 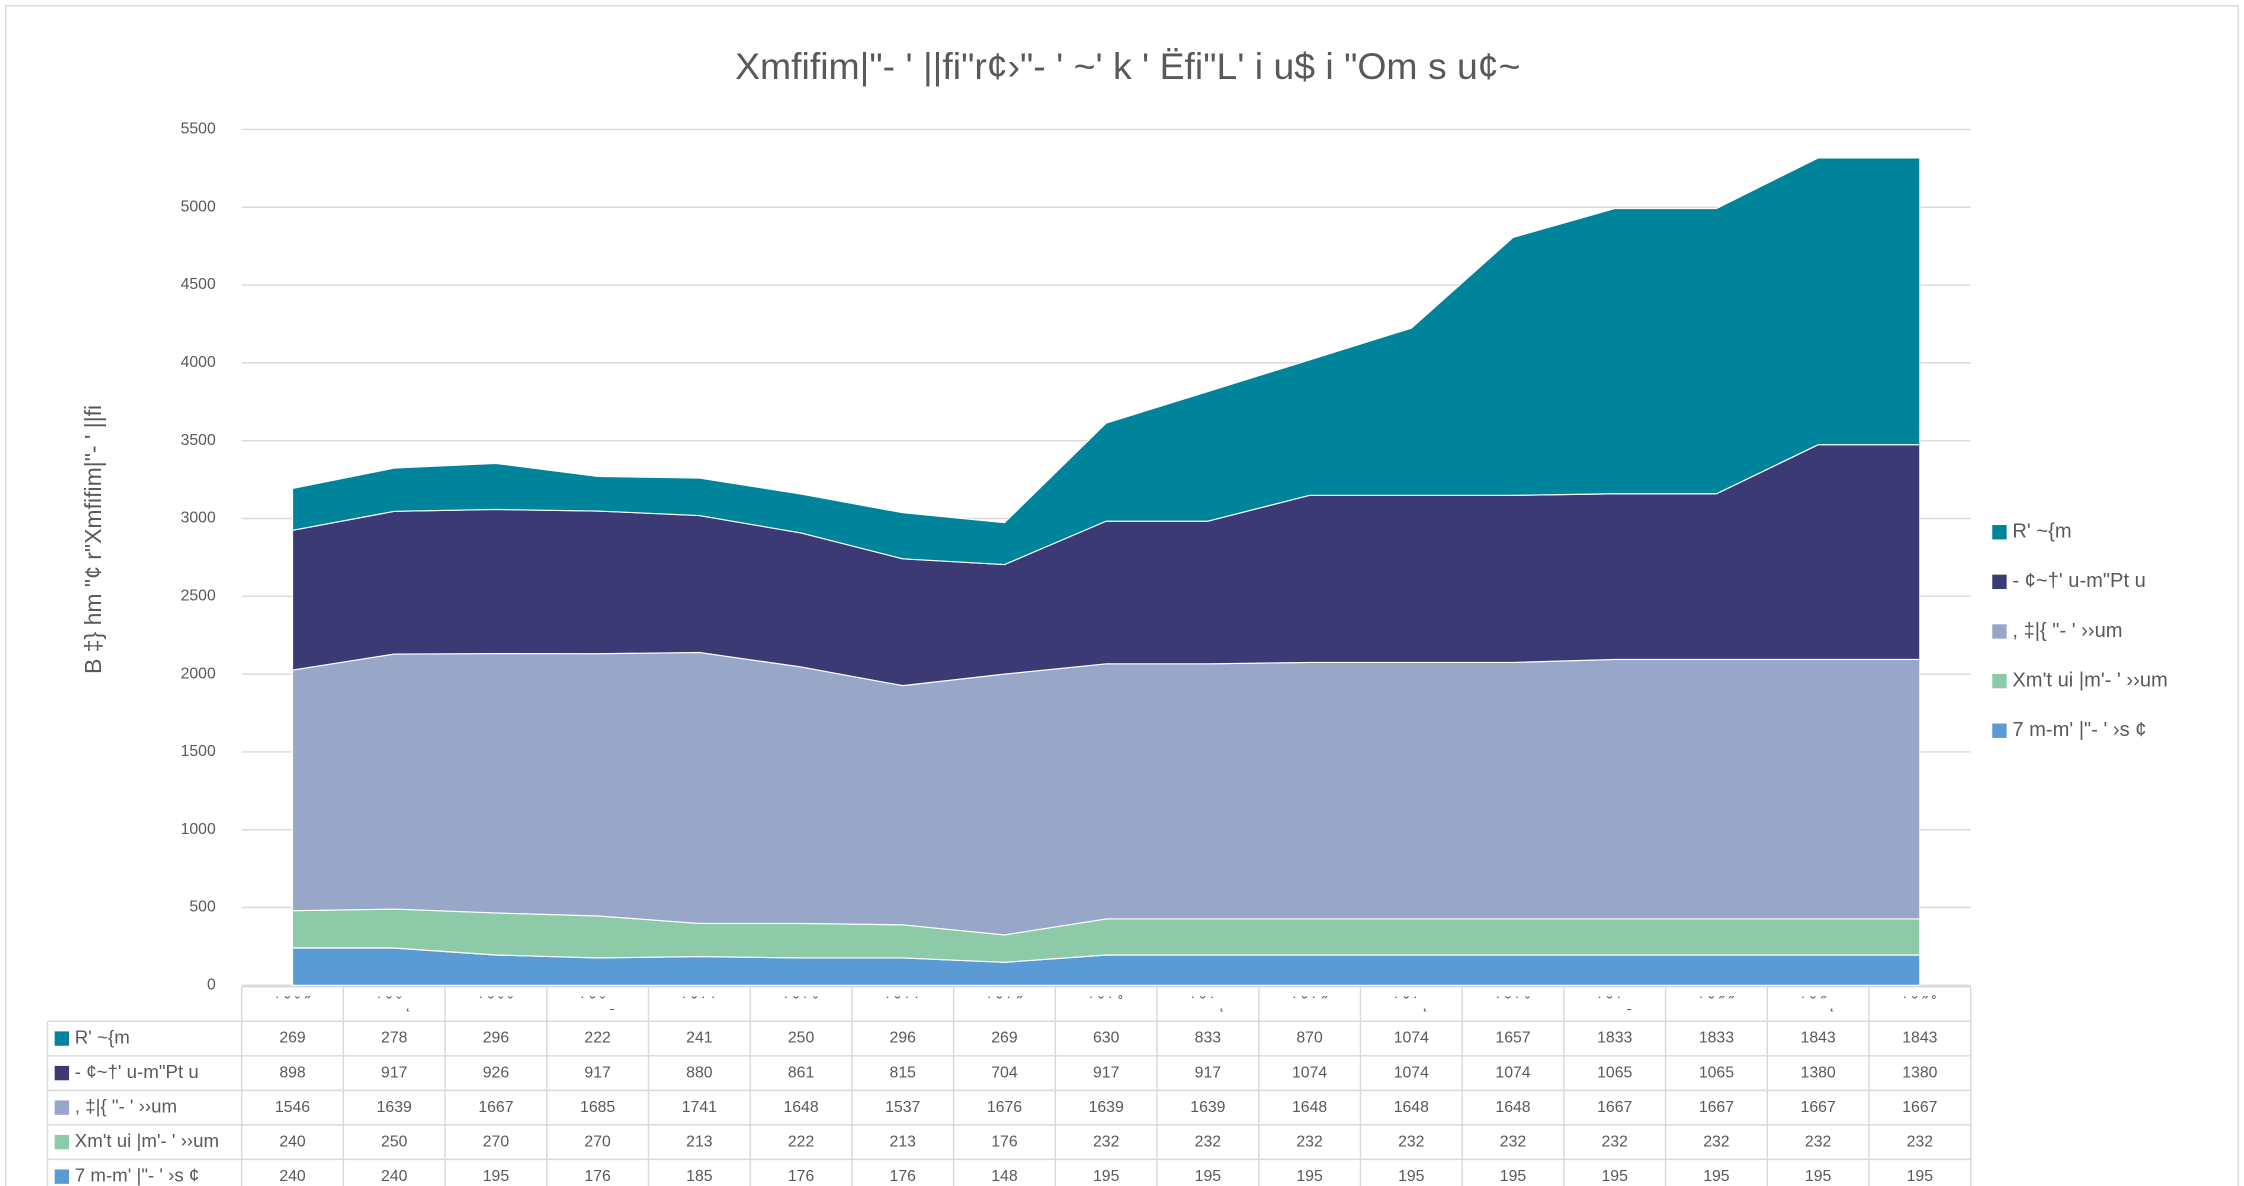 I want to click on y-tick-label: 1500, so click(x=198, y=751).